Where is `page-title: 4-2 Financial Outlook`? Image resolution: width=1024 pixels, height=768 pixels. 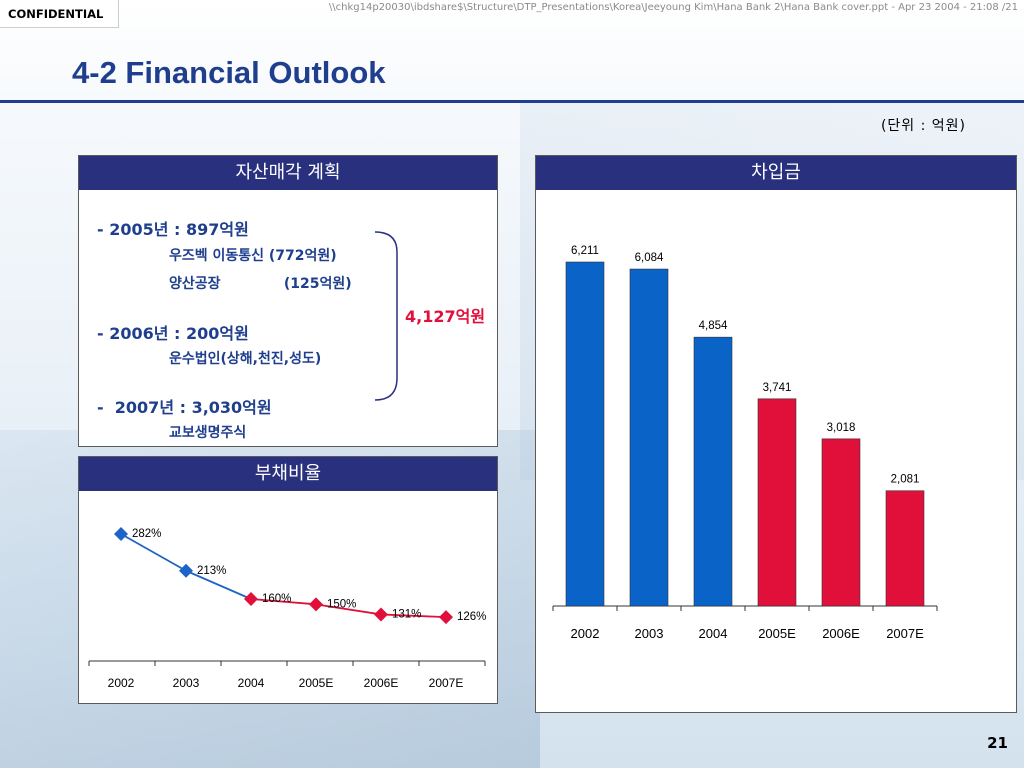
page-title: 4-2 Financial Outlook is located at coordinates (229, 72).